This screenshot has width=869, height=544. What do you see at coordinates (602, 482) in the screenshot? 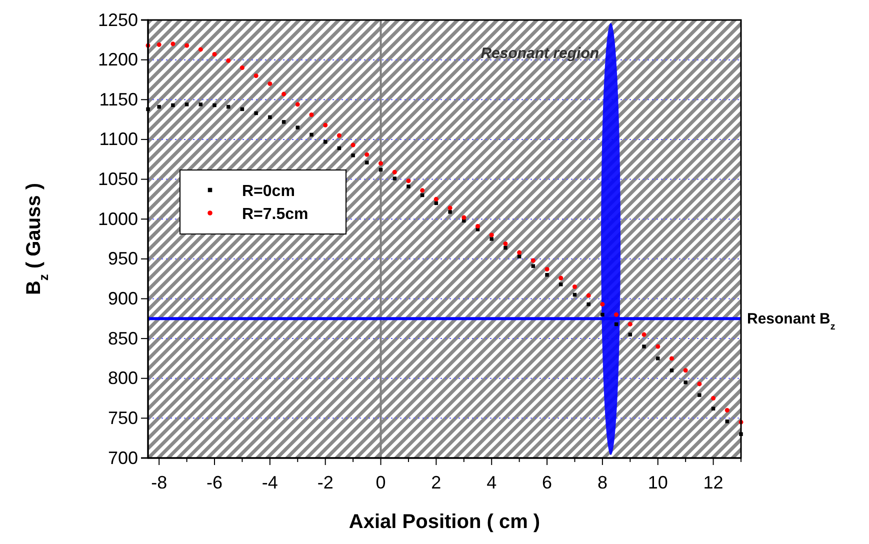
I see `x-tick-label: 8` at bounding box center [602, 482].